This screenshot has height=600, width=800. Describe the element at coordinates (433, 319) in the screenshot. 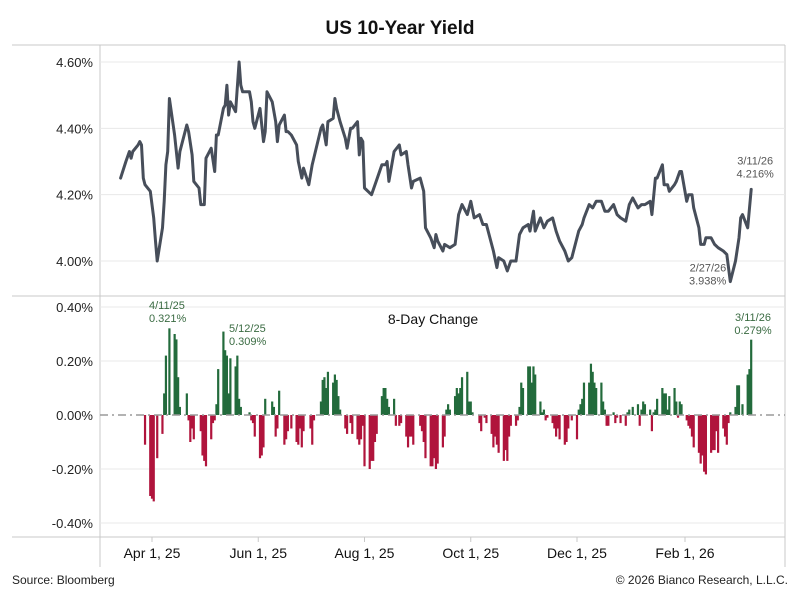

I see `bottom-panel-title: 8-Day Change` at that location.